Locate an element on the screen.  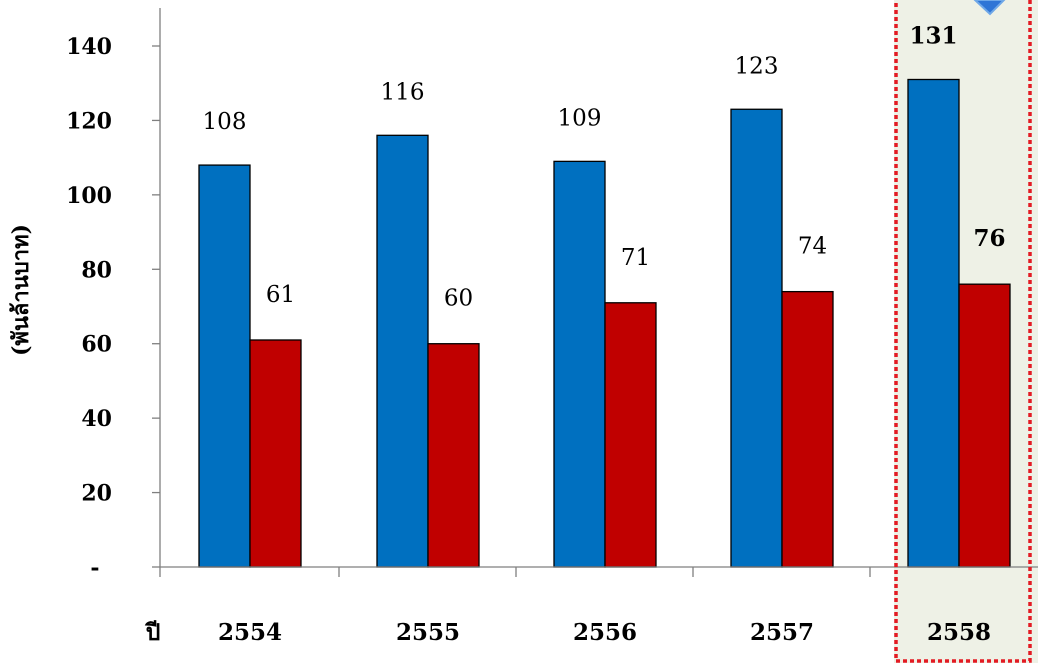
data-label-blue-2555: 116 is located at coordinates (403, 92).